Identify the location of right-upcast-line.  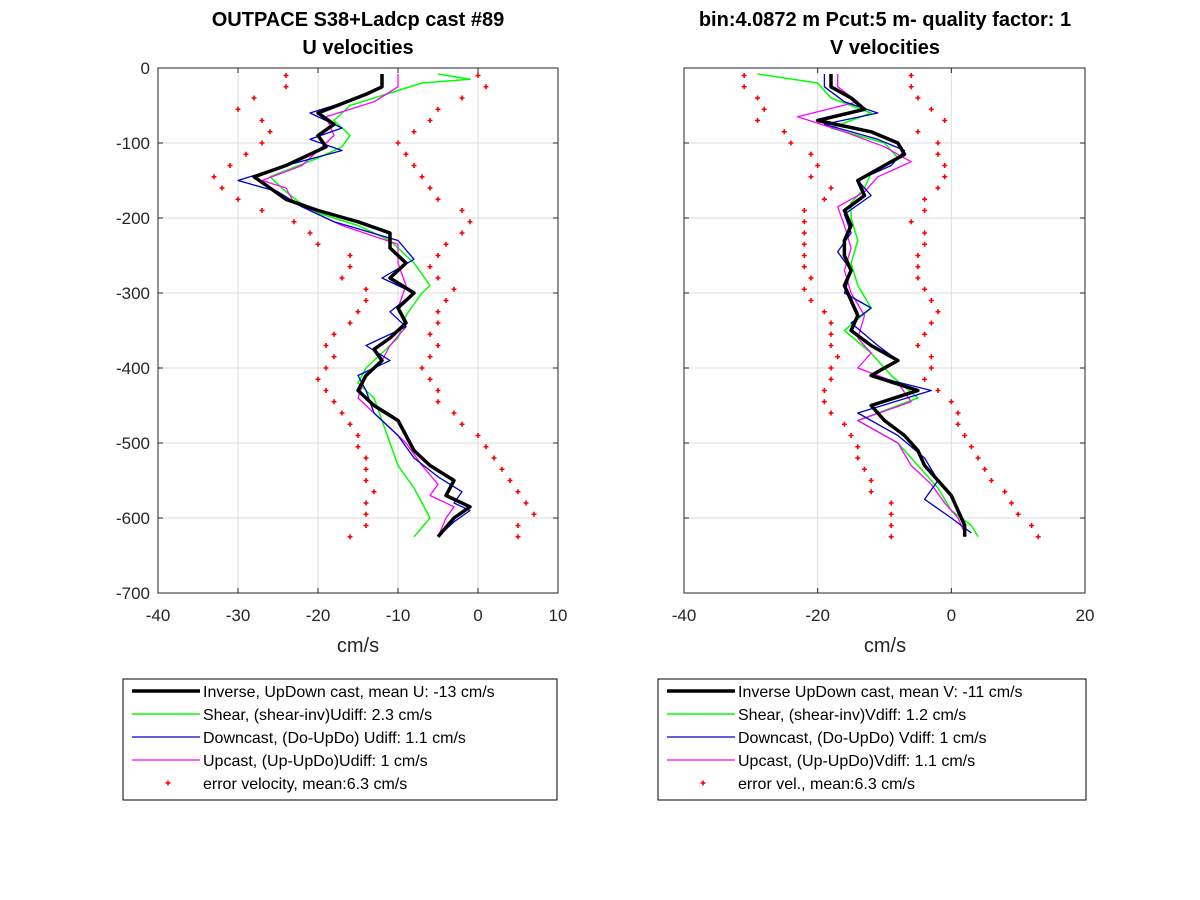
(881, 304).